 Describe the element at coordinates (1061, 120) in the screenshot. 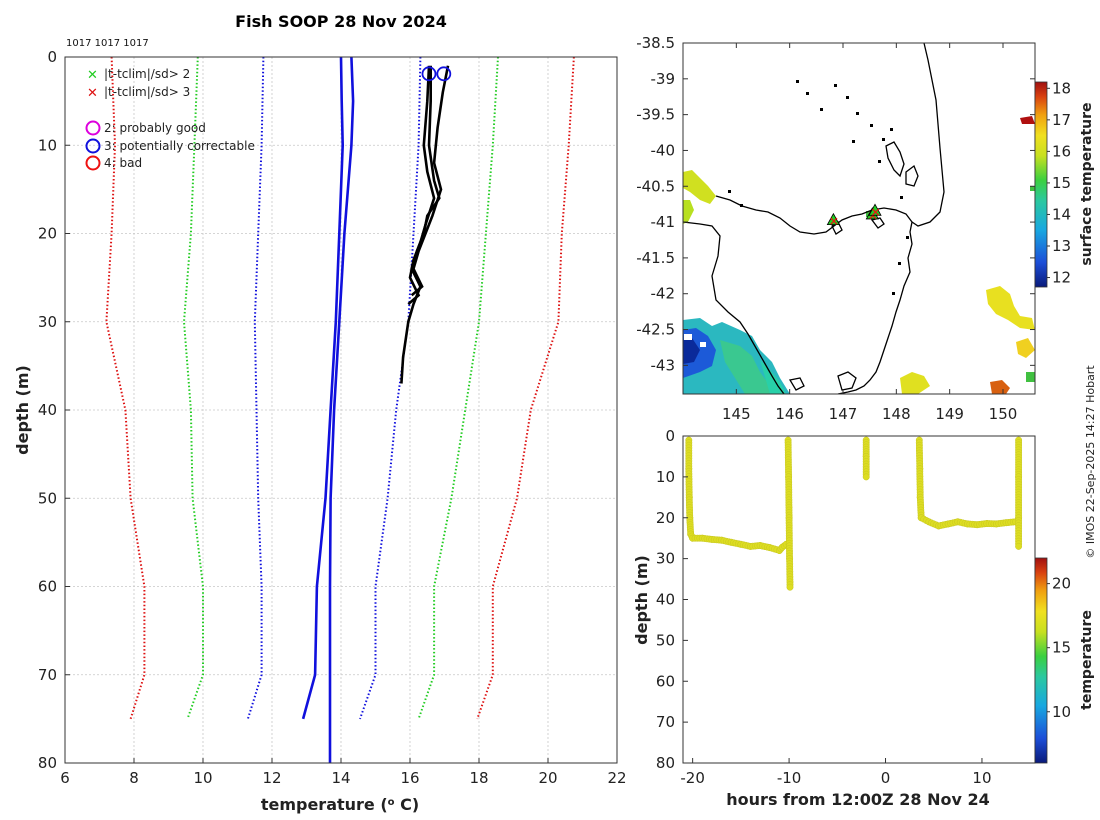

I see `sst-colorbar-tick-label: 17` at that location.